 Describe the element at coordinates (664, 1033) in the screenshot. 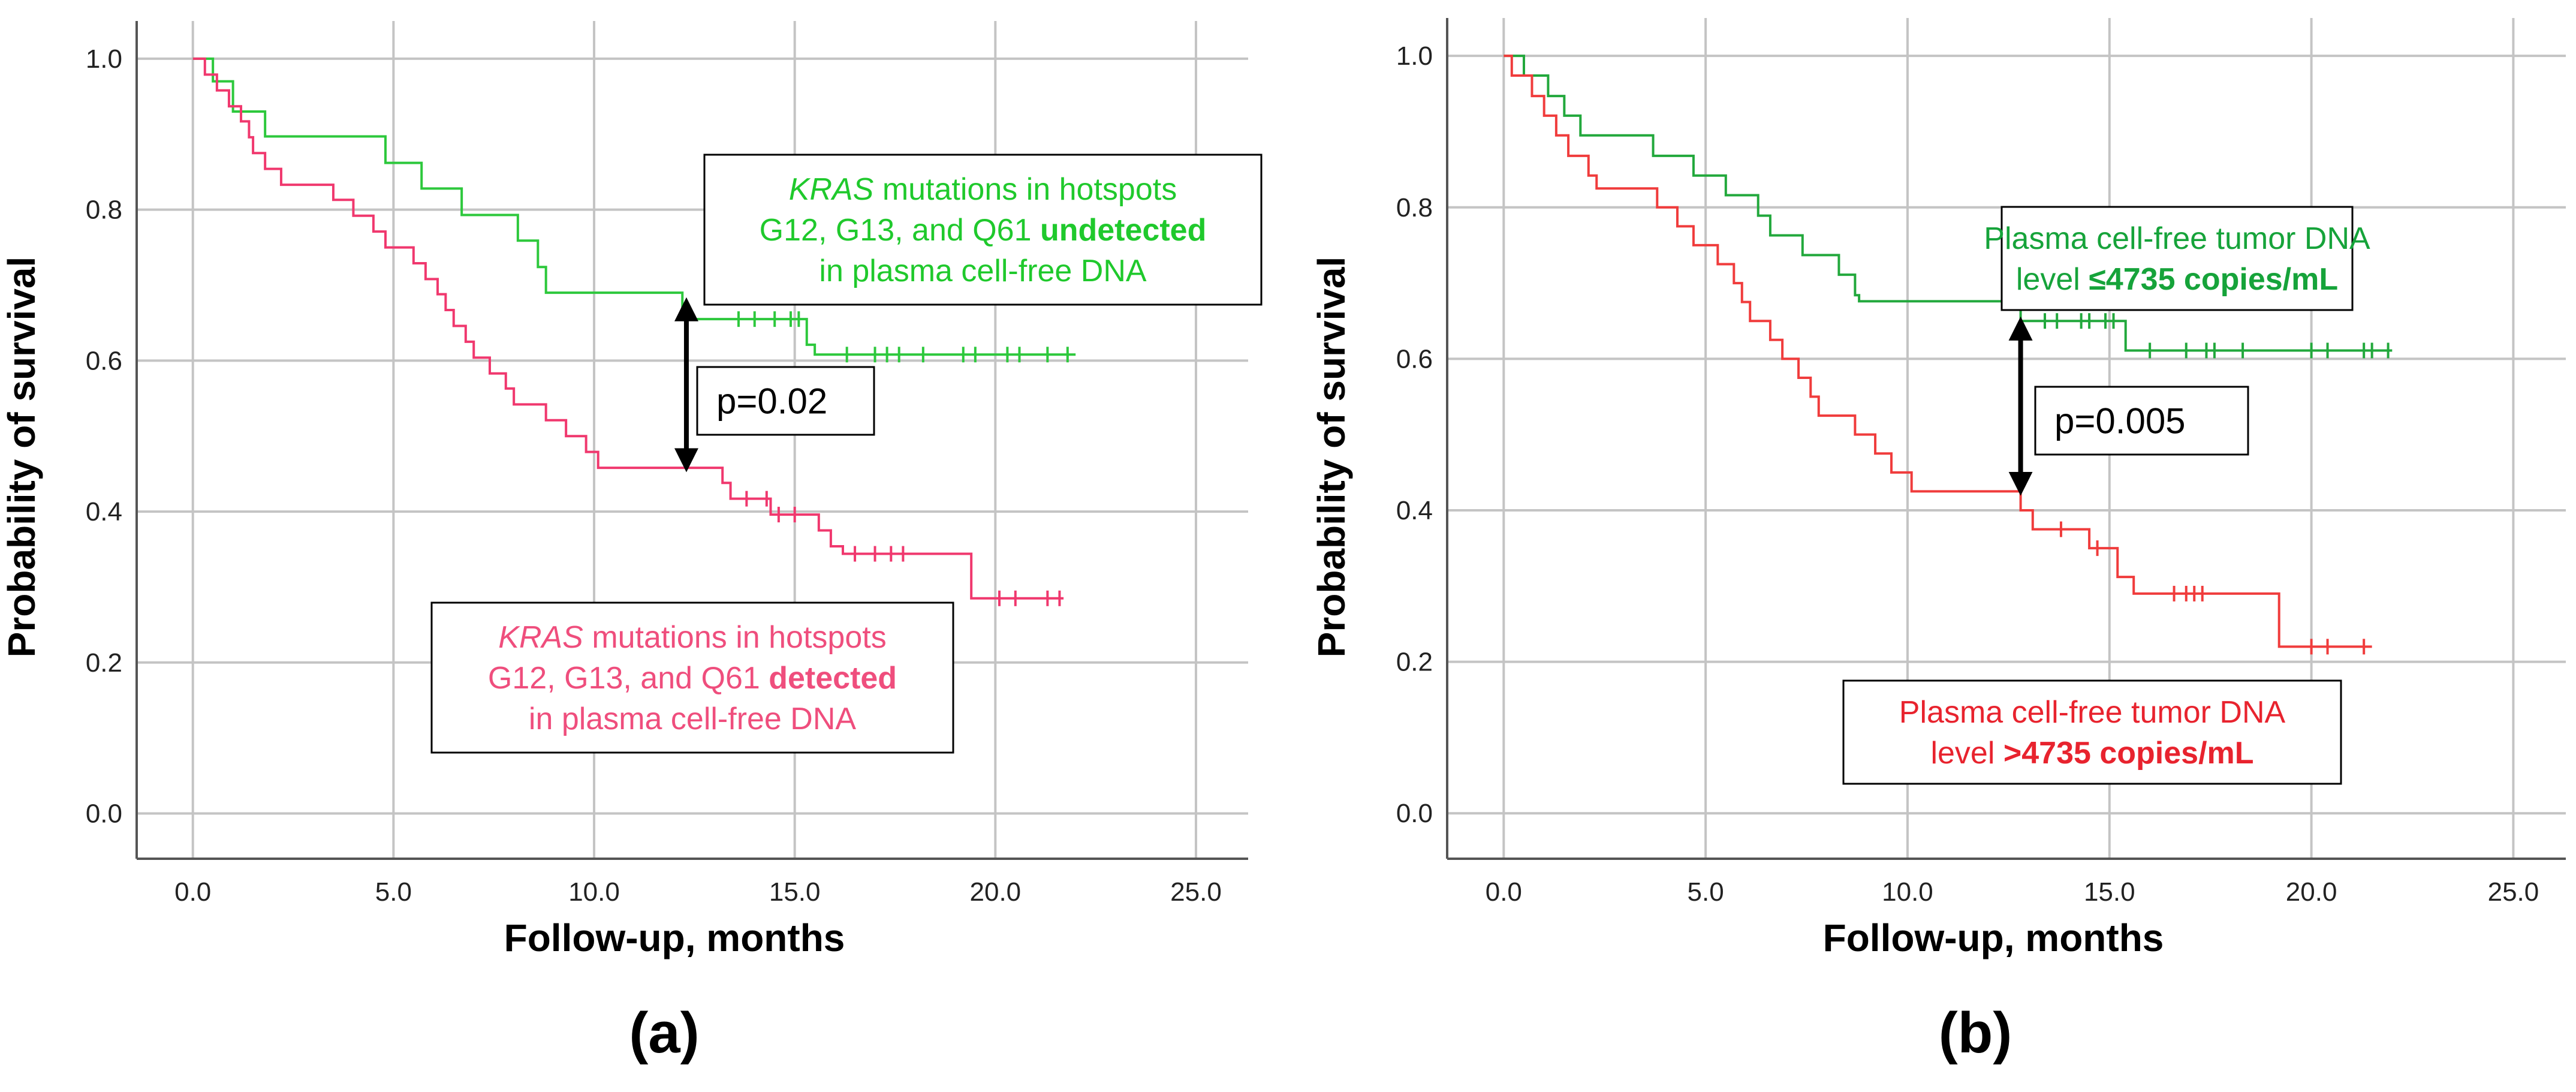

I see `panel-label-a: (a)` at that location.